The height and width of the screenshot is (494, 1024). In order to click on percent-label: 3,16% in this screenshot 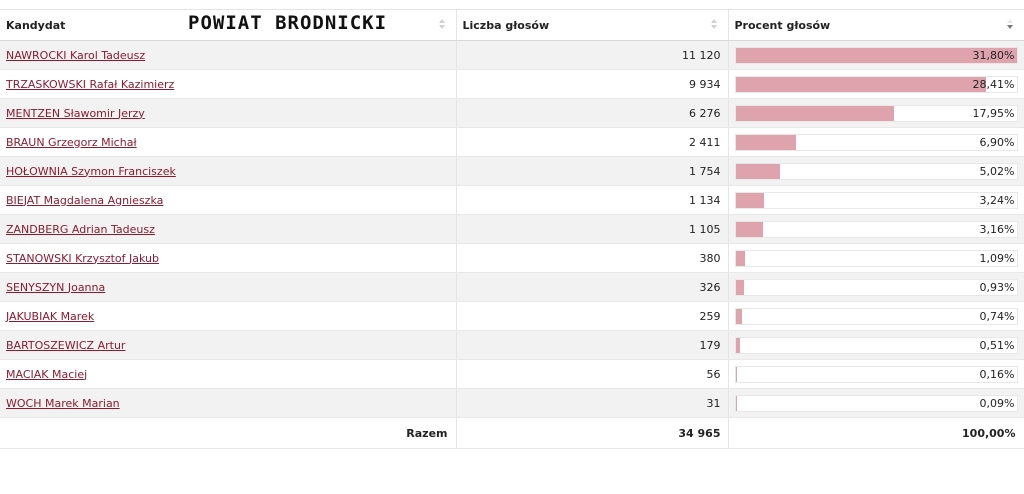, I will do `click(997, 229)`.